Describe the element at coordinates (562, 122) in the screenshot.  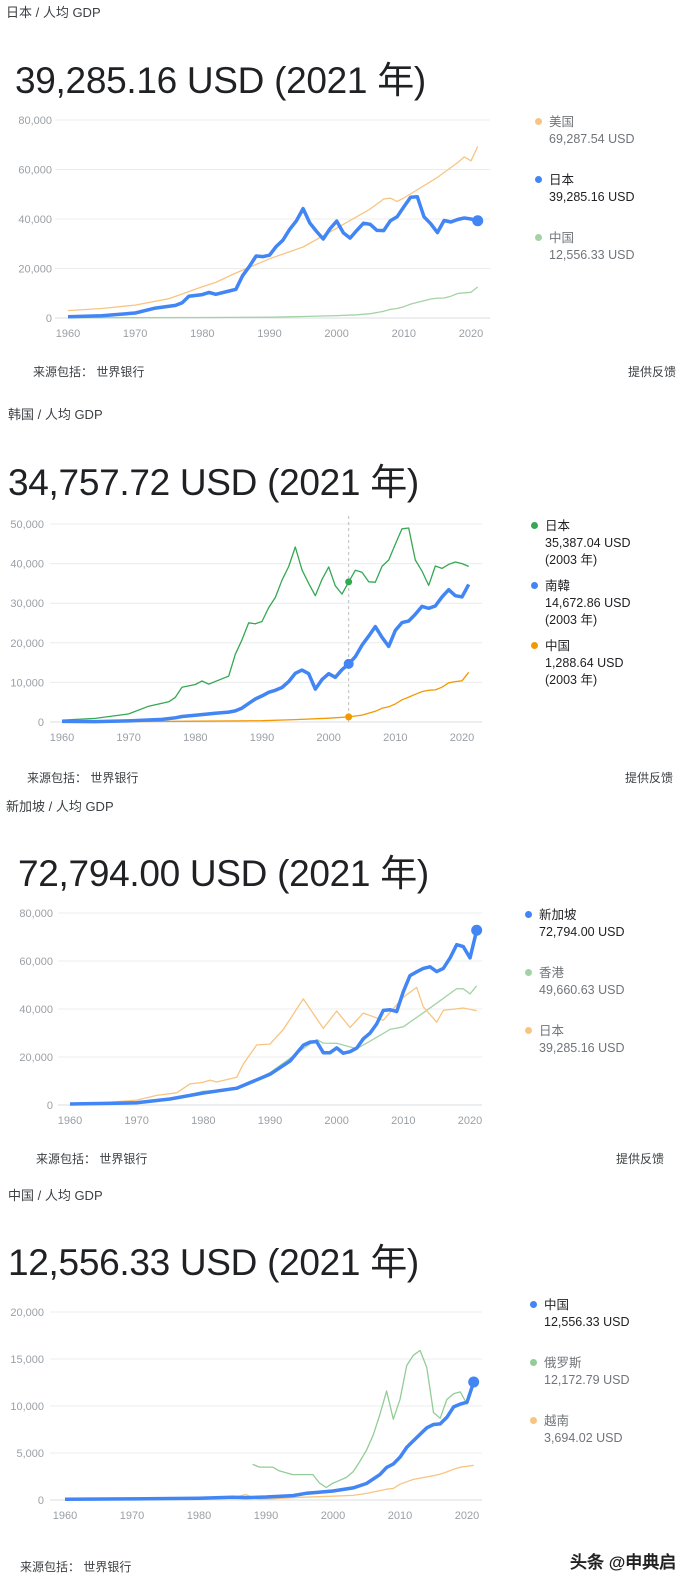
I see `legend-name: 美国` at that location.